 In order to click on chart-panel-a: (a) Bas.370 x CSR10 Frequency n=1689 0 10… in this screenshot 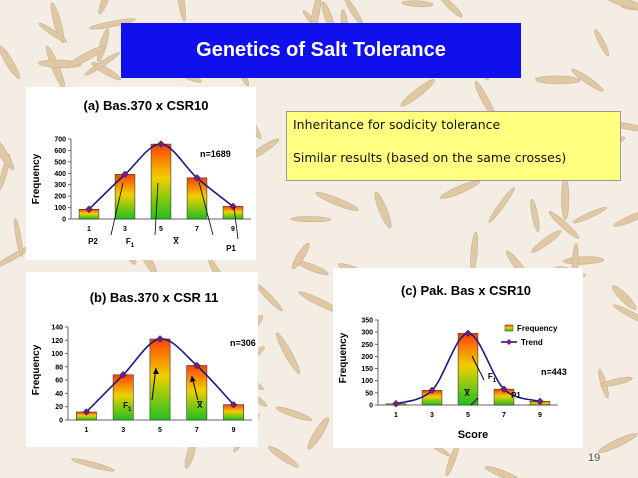, I will do `click(141, 173)`.